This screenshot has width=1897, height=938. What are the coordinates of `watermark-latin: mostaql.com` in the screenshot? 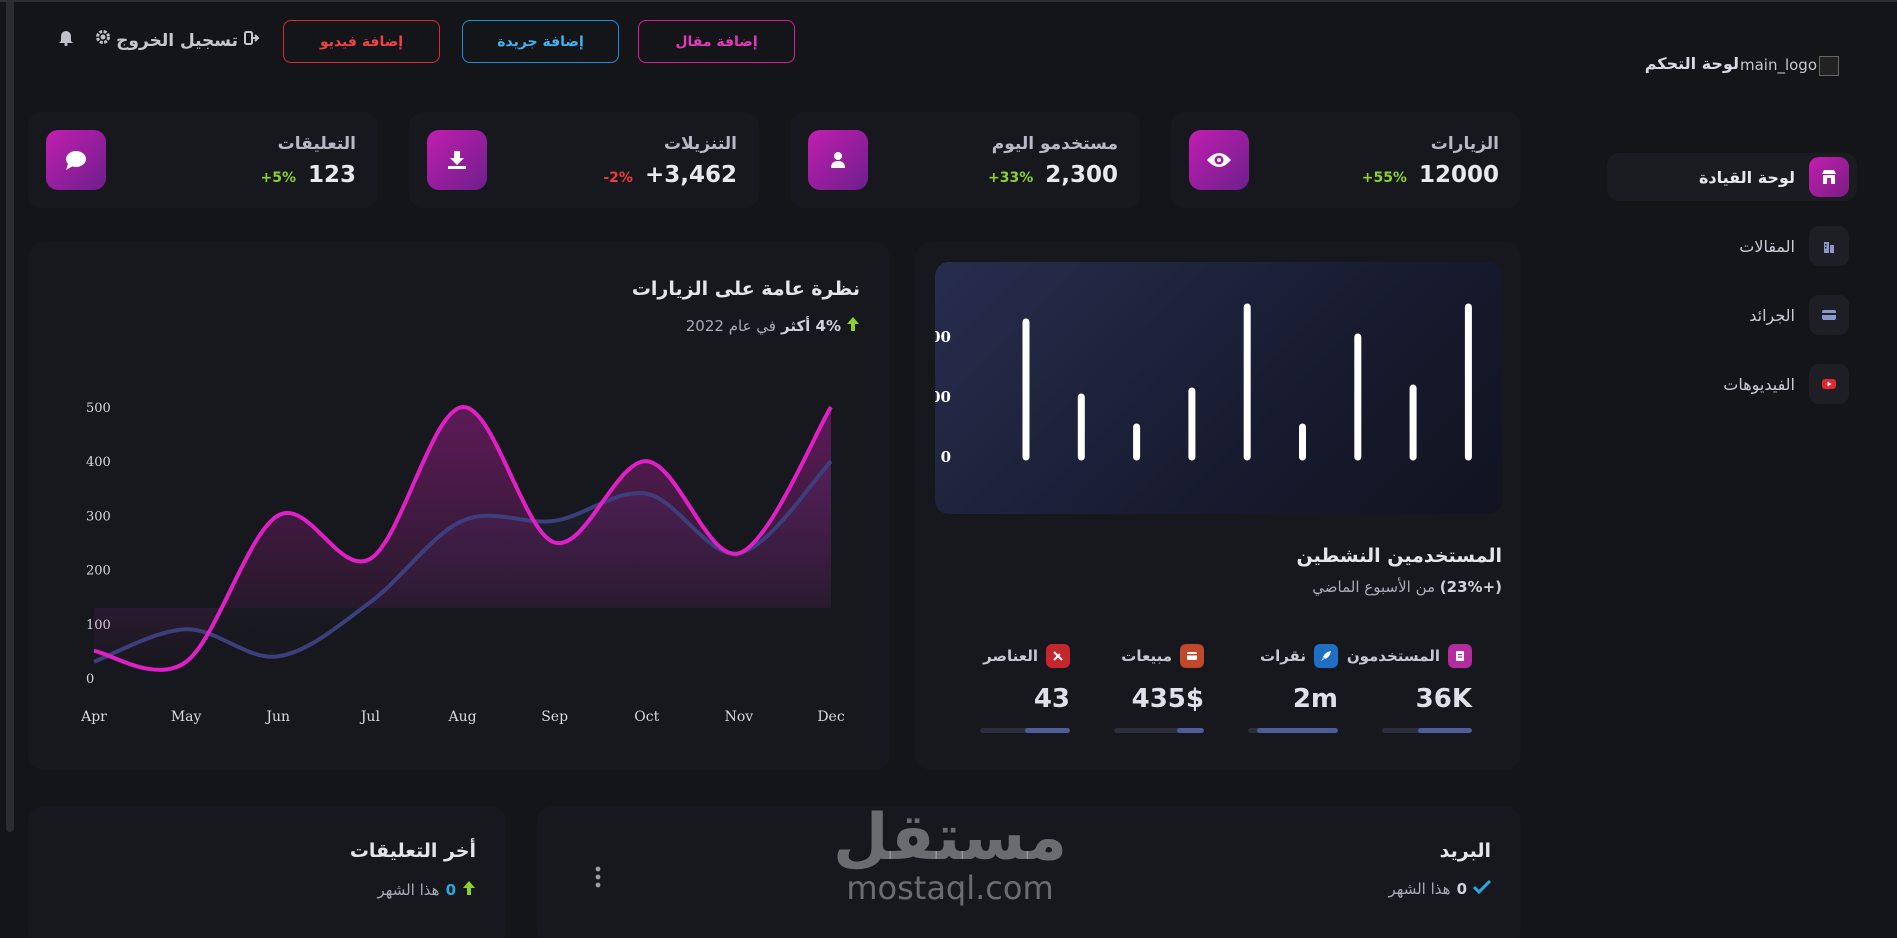 It's located at (950, 888).